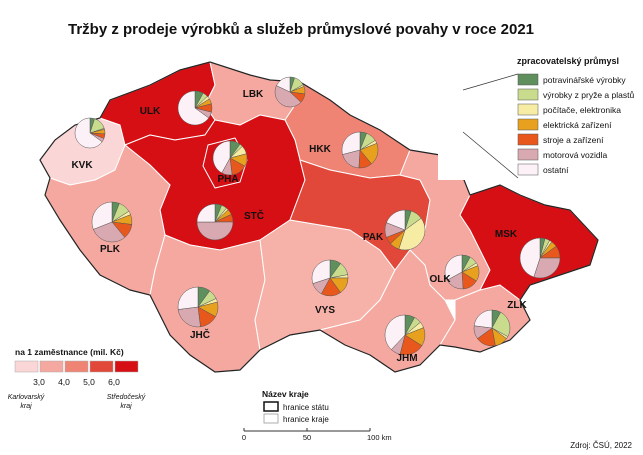 Image resolution: width=643 pixels, height=455 pixels. Describe the element at coordinates (126, 397) in the screenshot. I see `density-note: Středočeský` at that location.